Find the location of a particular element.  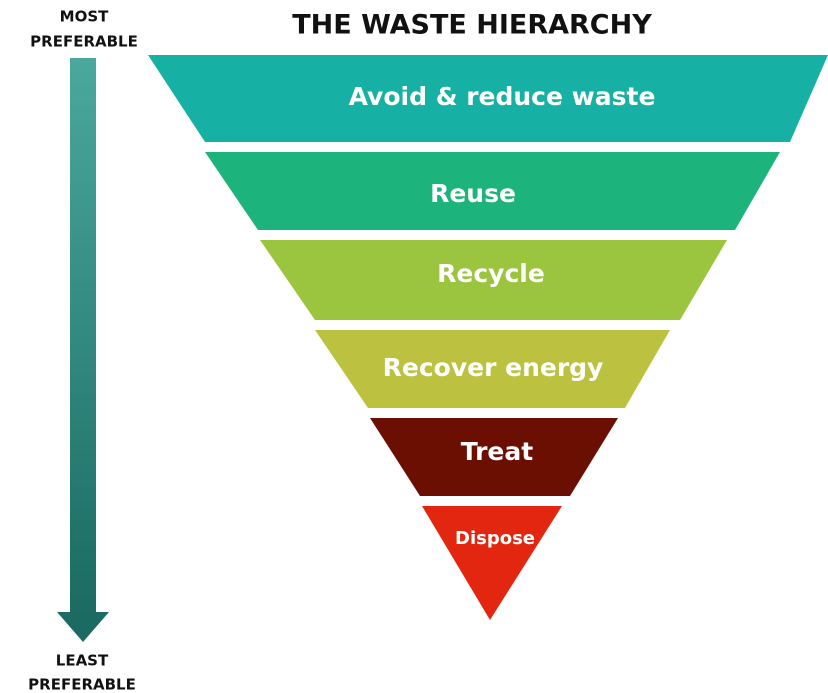

level-label: Recycle is located at coordinates (491, 273).